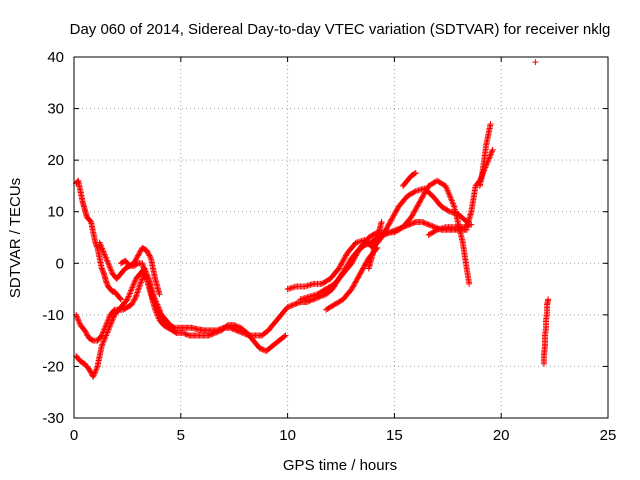  I want to click on x-tick-label: 10, so click(287, 435).